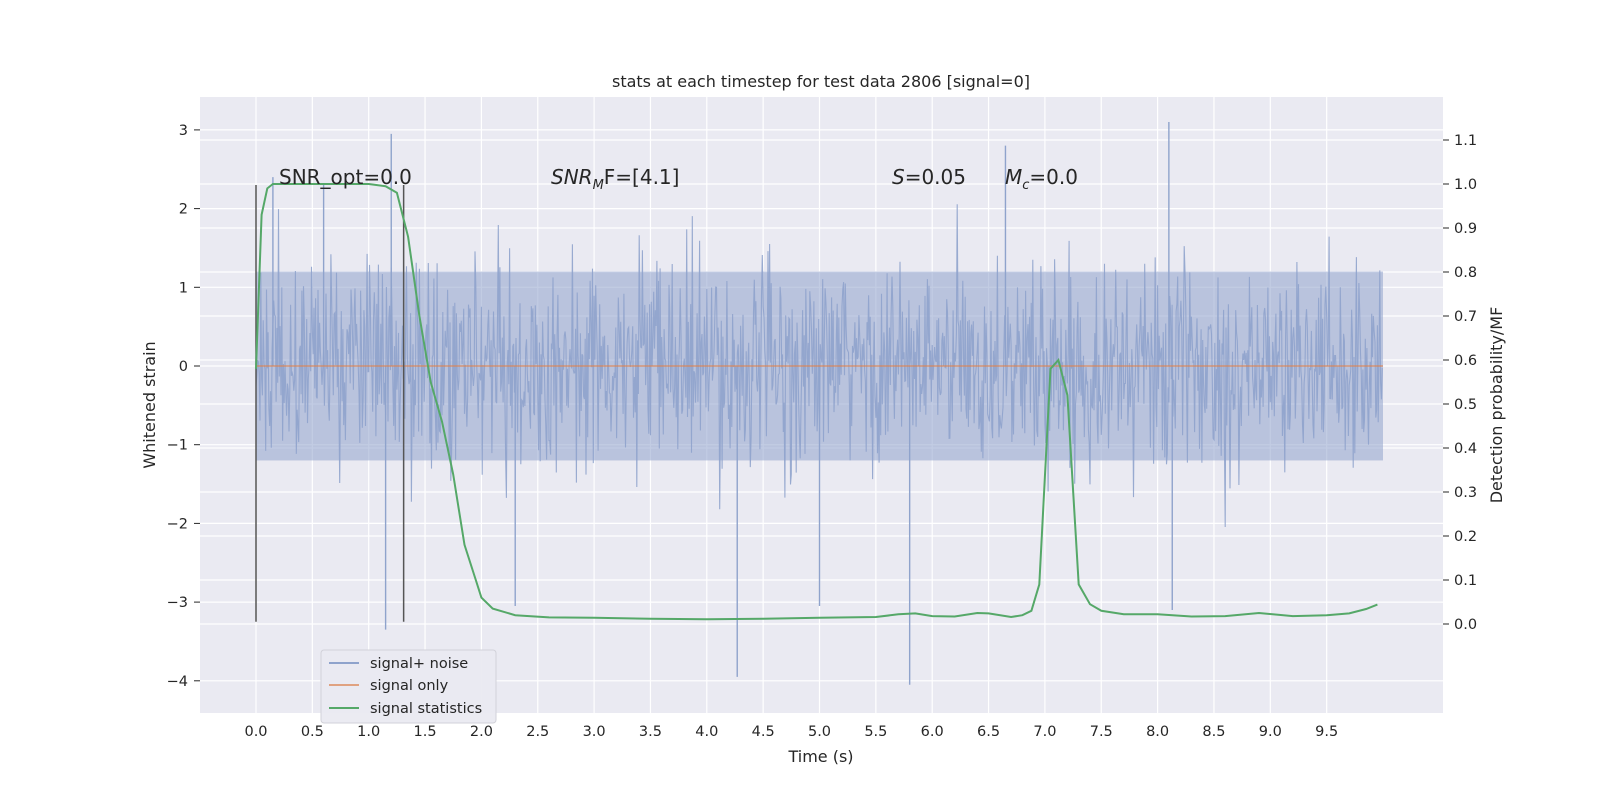  What do you see at coordinates (706, 732) in the screenshot?
I see `x-tick-label: 4.0` at bounding box center [706, 732].